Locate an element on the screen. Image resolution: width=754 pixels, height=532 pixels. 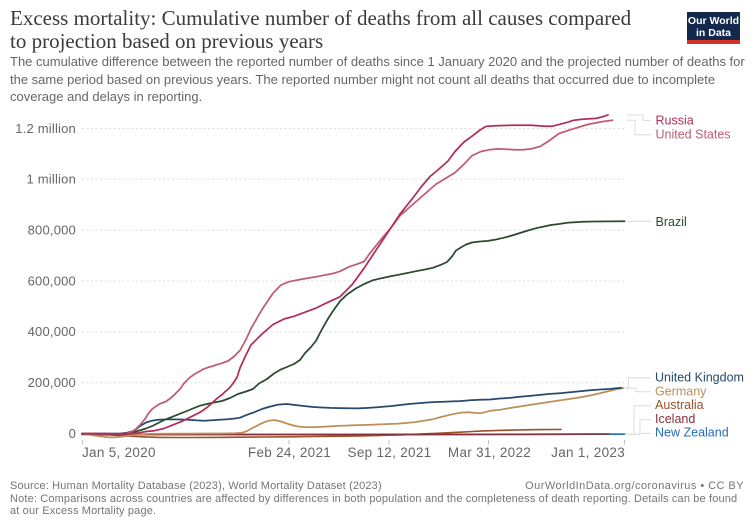
svg-text: 600,000 is located at coordinates (52, 280).